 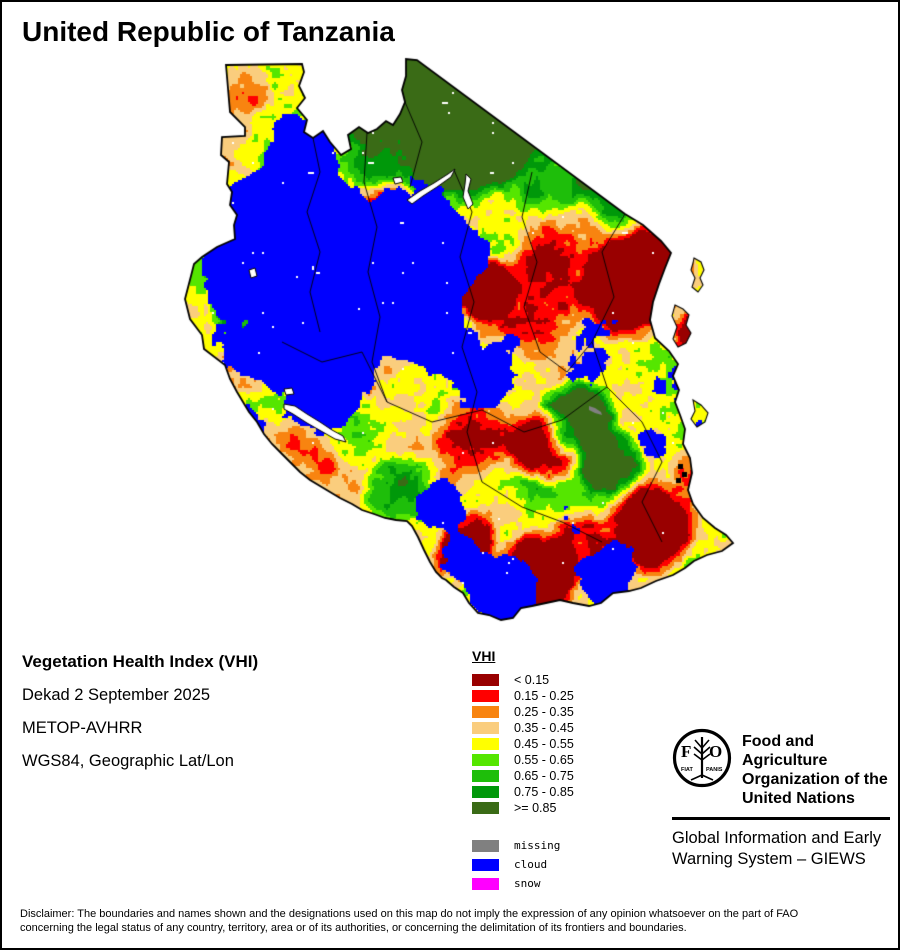 I want to click on svg-text: O, so click(x=715, y=751).